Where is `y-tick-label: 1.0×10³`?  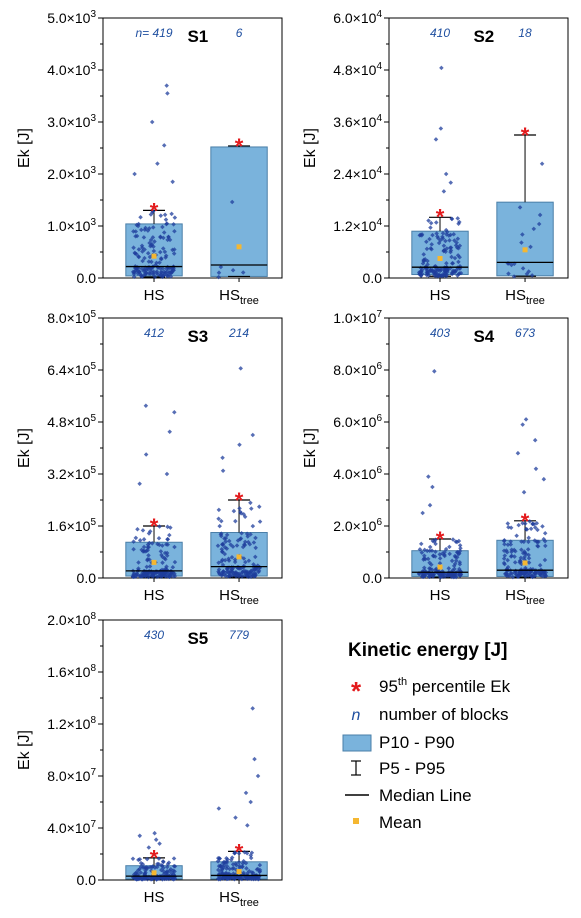
y-tick-label: 1.0×10³ is located at coordinates (71, 225).